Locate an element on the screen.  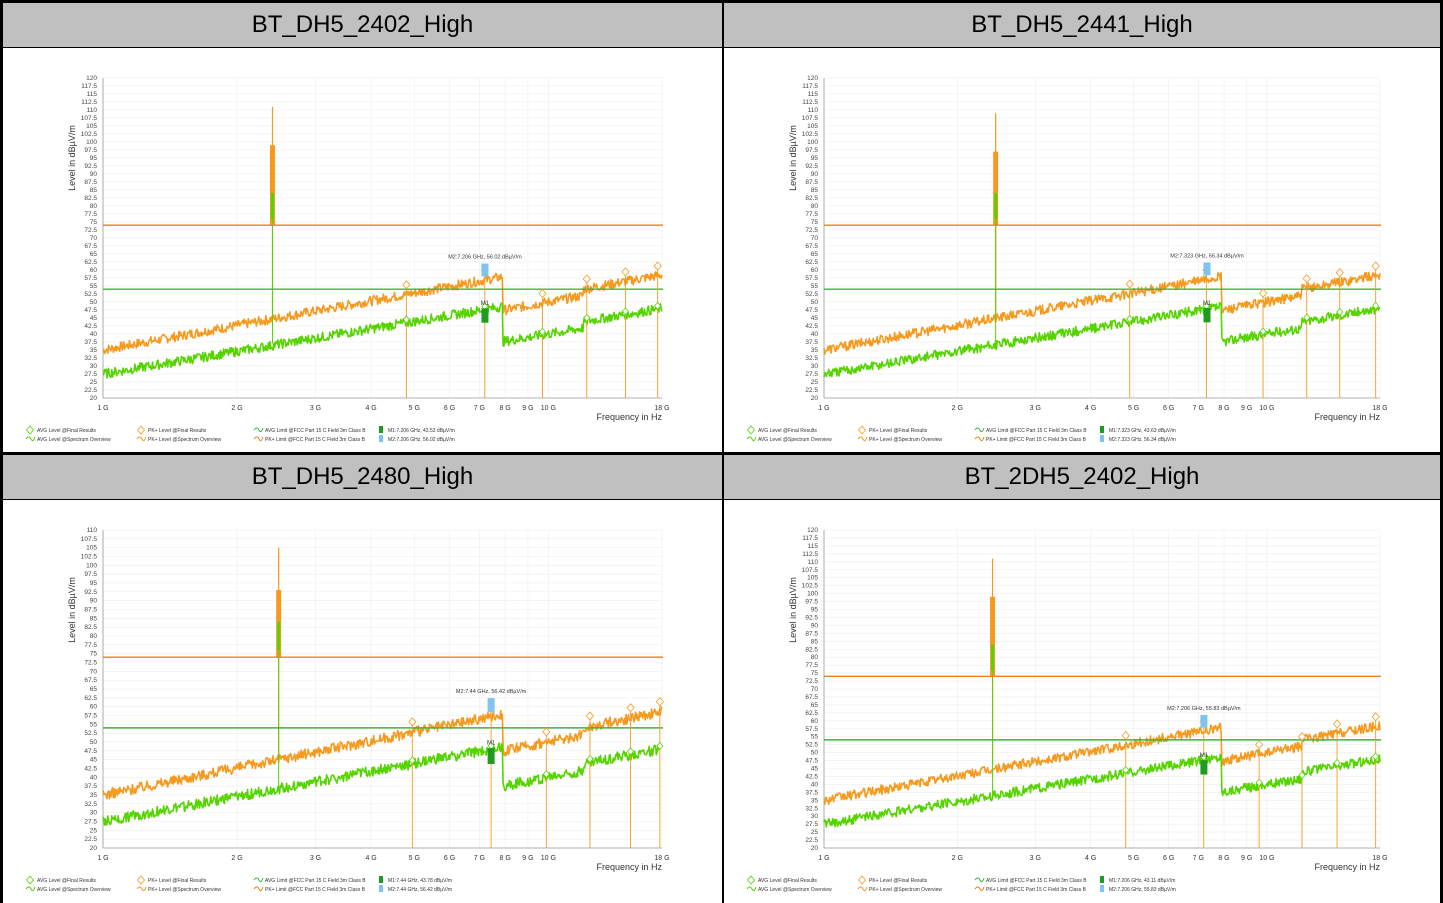
y-tick-label: 55 is located at coordinates (815, 737).